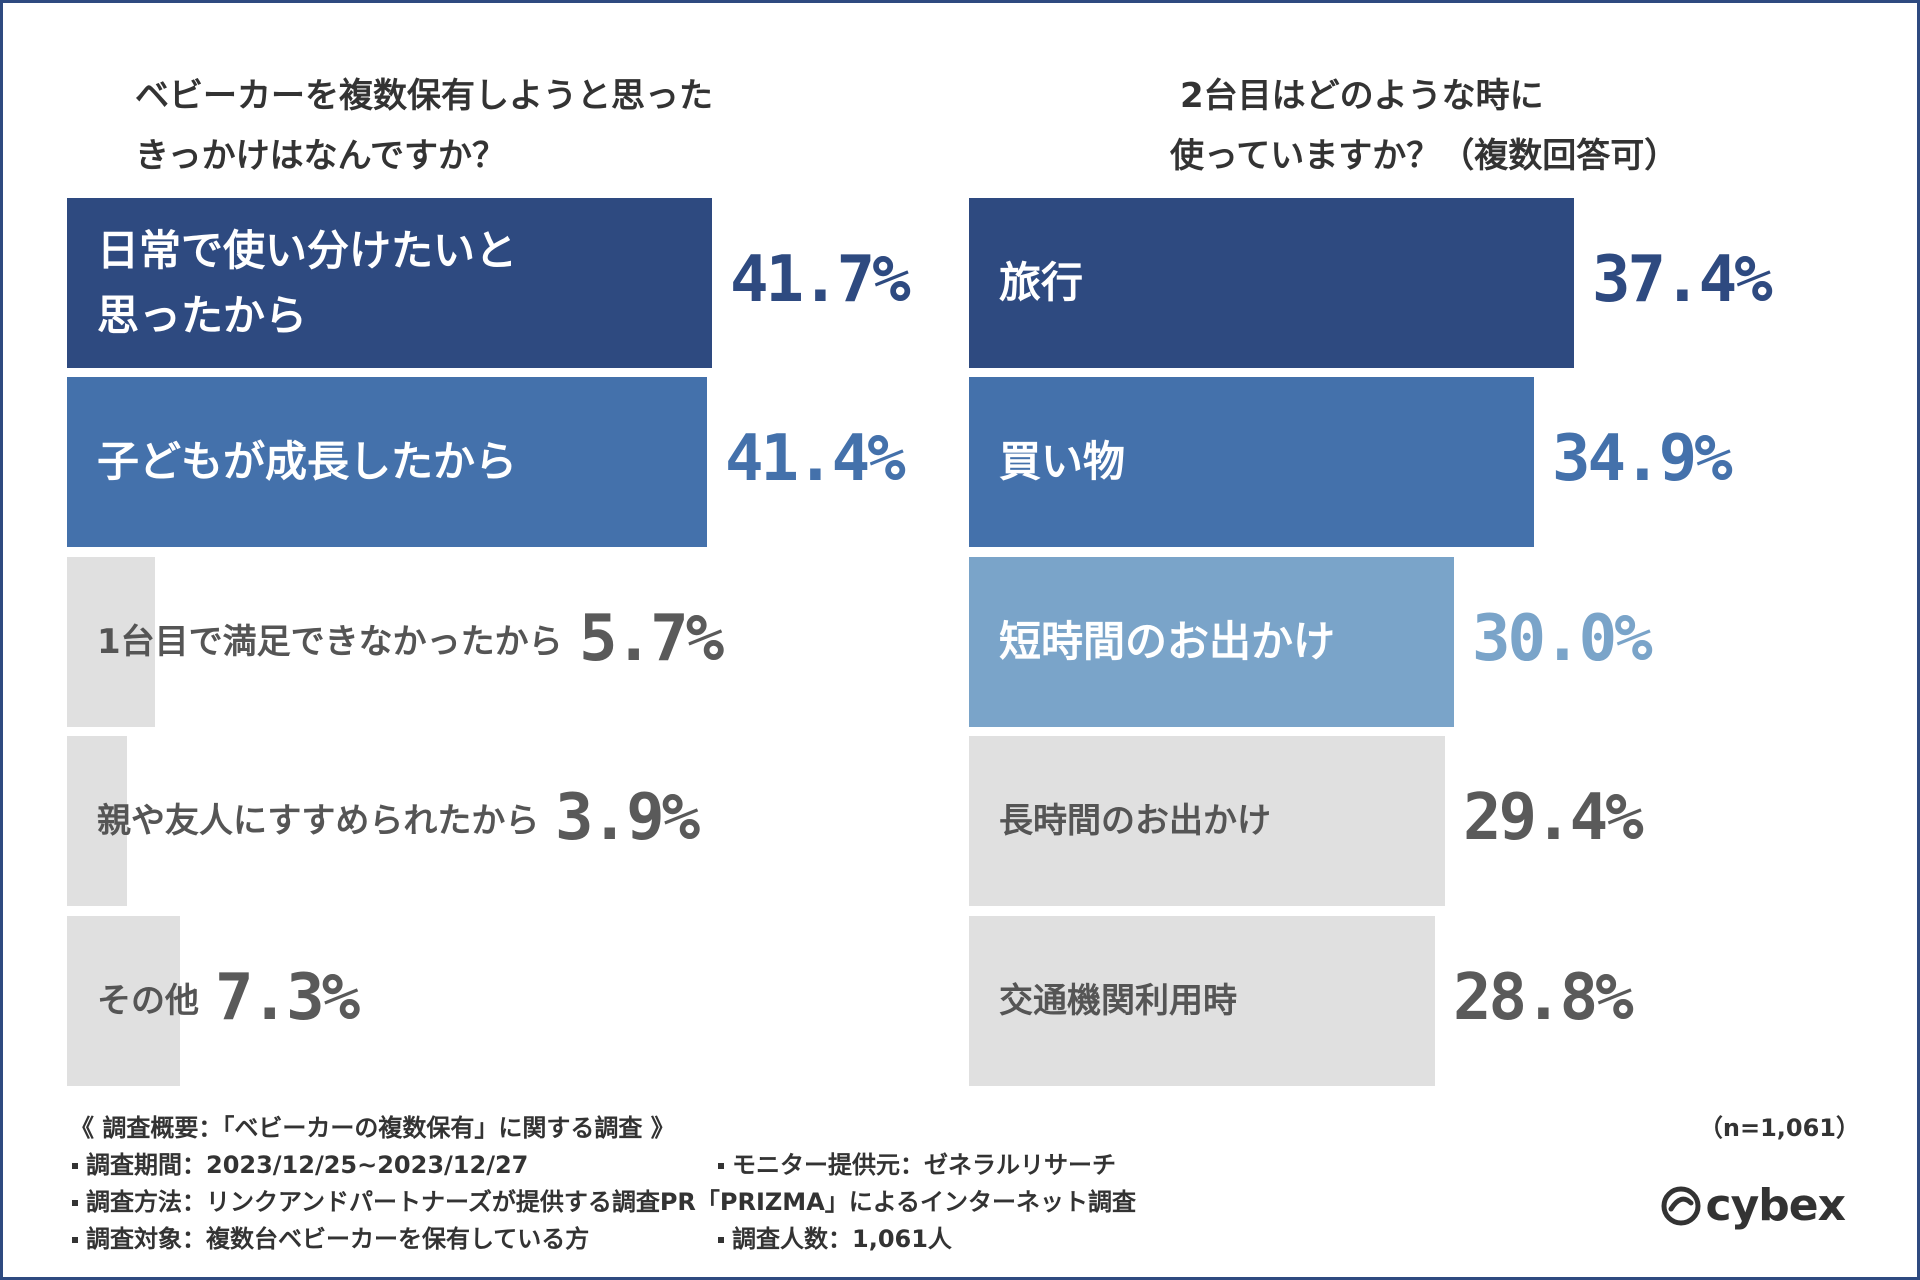 This screenshot has width=1920, height=1280. Describe the element at coordinates (1135, 820) in the screenshot. I see `right-bar-label-4: 長時間のお出かけ` at that location.